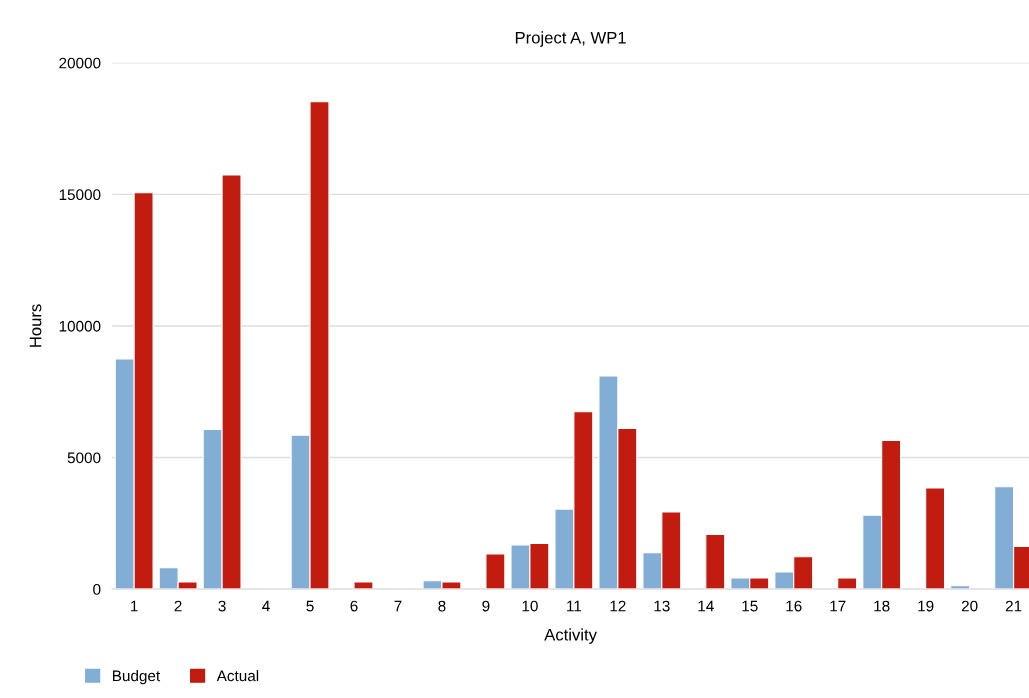 The image size is (1029, 698). I want to click on x-tick-label: 20, so click(969, 606).